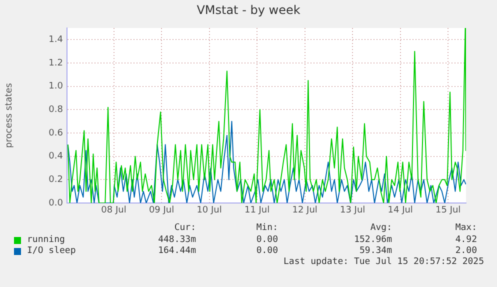 Image resolution: width=497 pixels, height=287 pixels. Describe the element at coordinates (249, 10) in the screenshot. I see `chart-title: VMstat - by week` at that location.